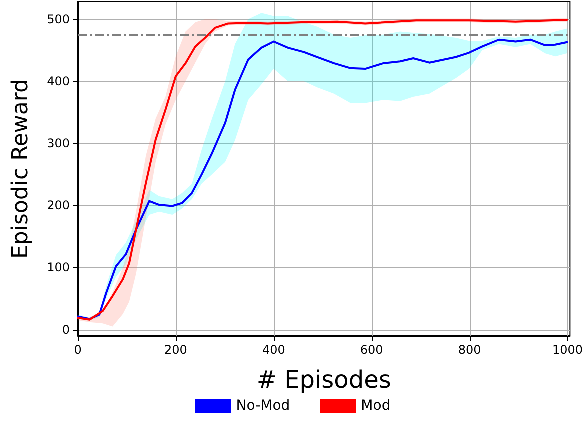 This screenshot has height=426, width=586. What do you see at coordinates (324, 380) in the screenshot?
I see `x-axis-title: # Episodes` at bounding box center [324, 380].